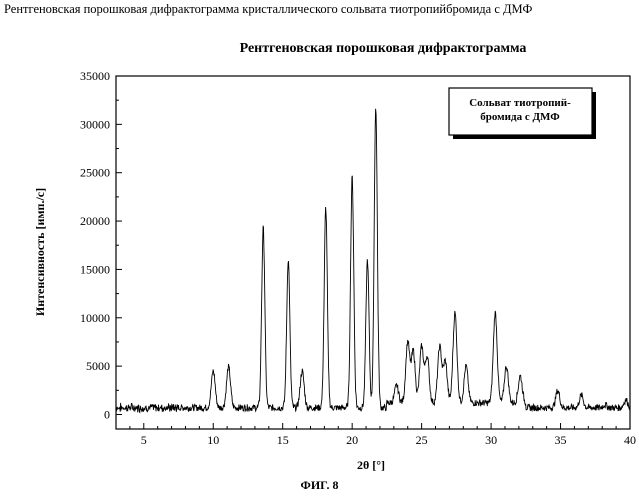 The height and width of the screenshot is (499, 639). I want to click on legend: Сольват тиотропий- бромида с ДМФ, so click(522, 113).